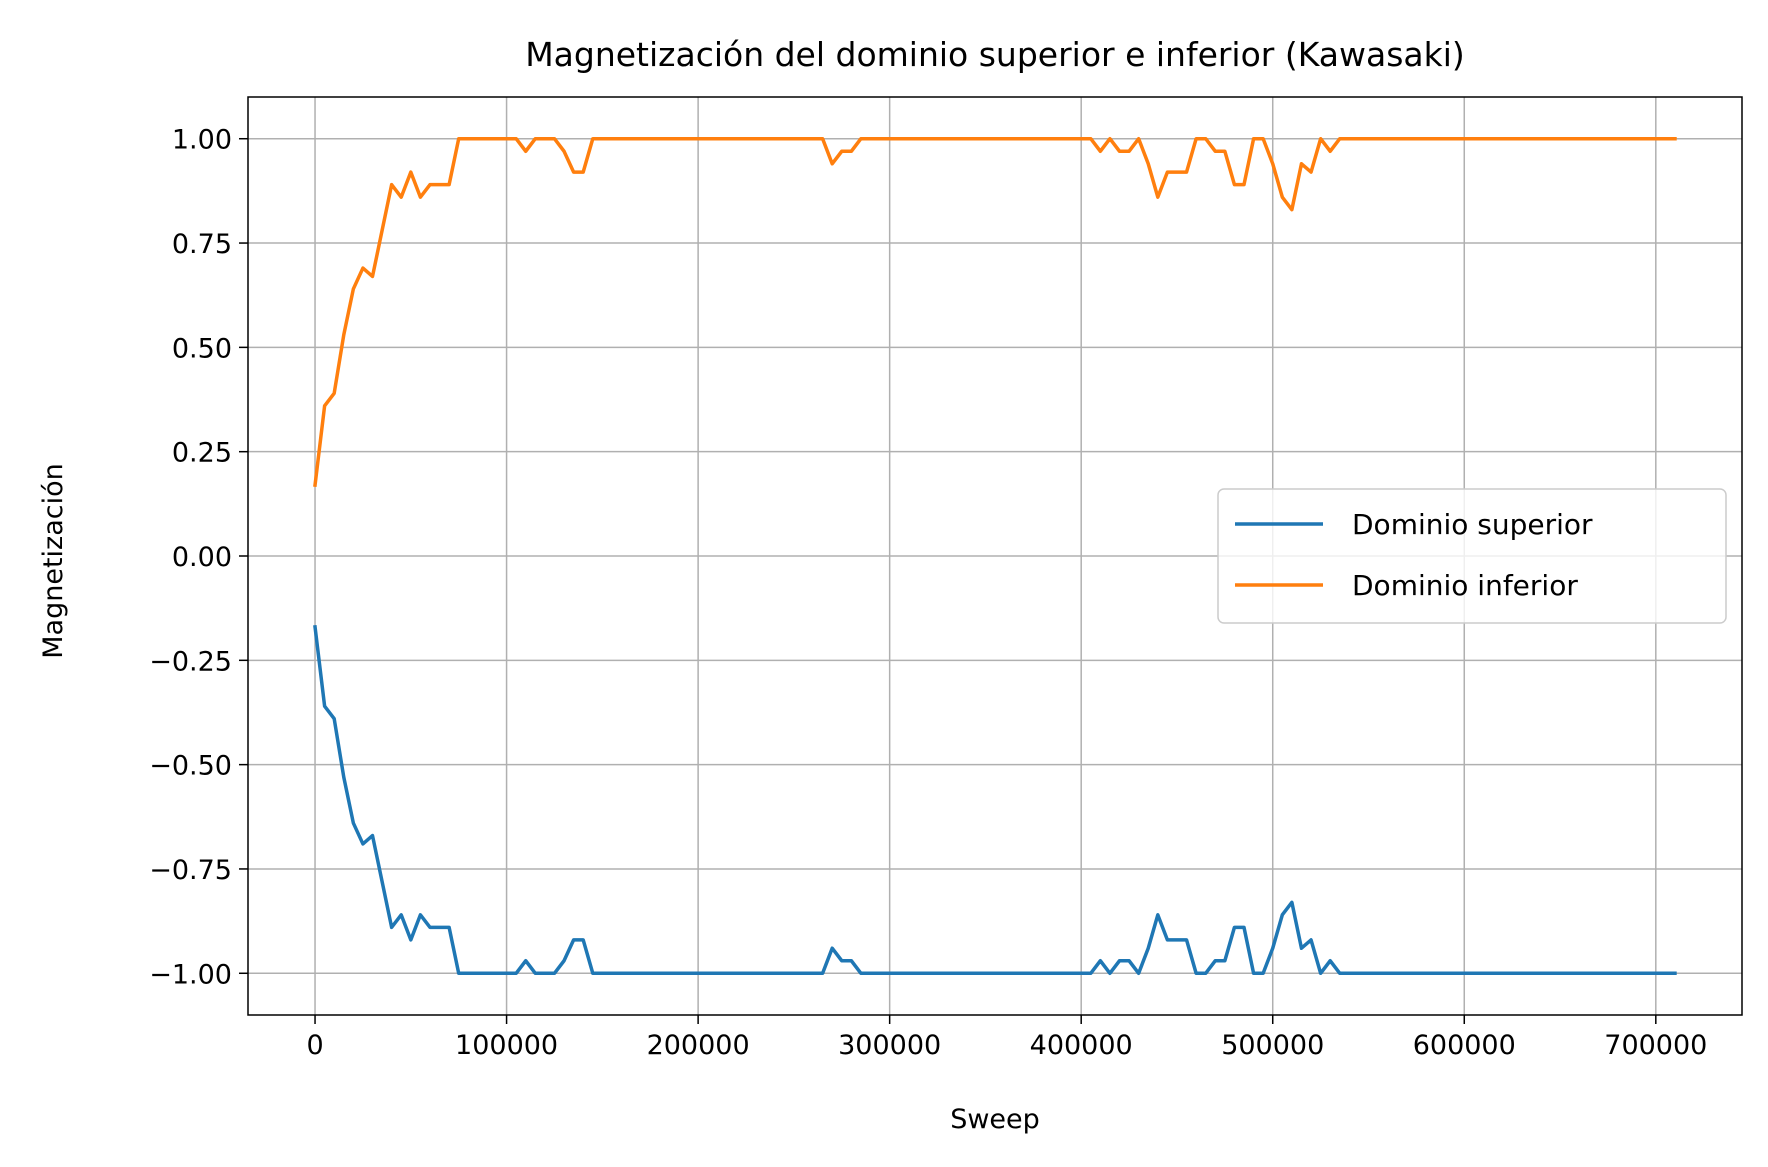  Describe the element at coordinates (1081, 1045) in the screenshot. I see `x-tick-label: 400000` at that location.